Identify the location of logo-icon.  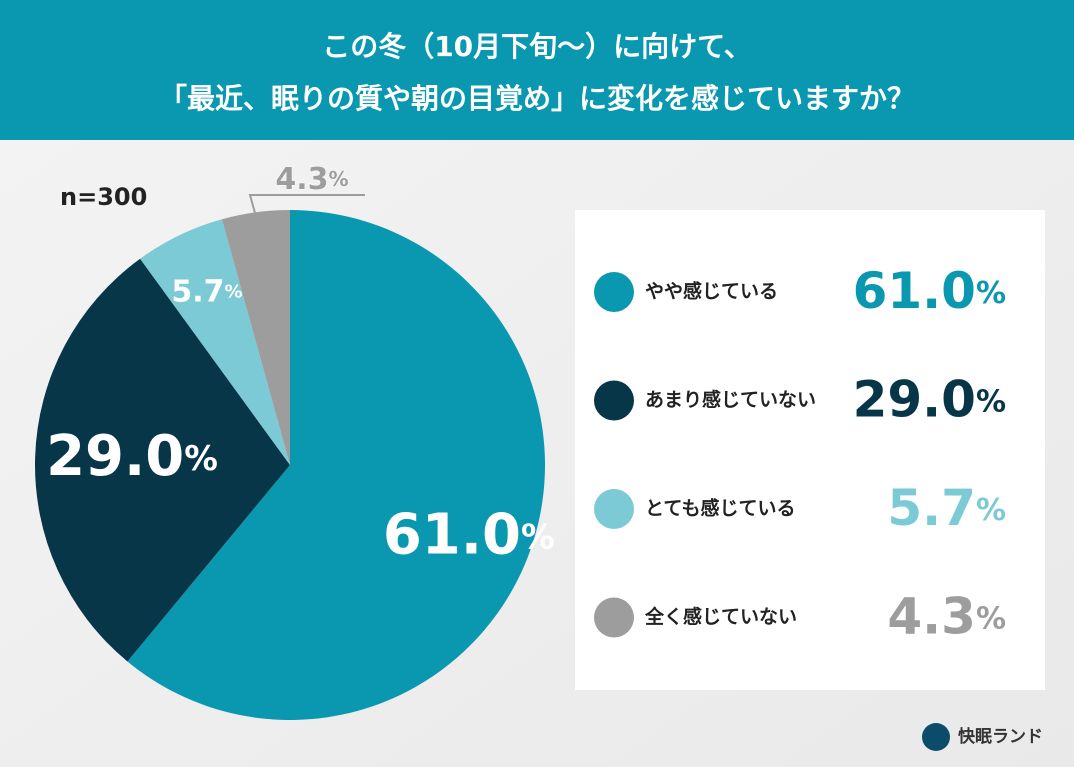
(936, 737).